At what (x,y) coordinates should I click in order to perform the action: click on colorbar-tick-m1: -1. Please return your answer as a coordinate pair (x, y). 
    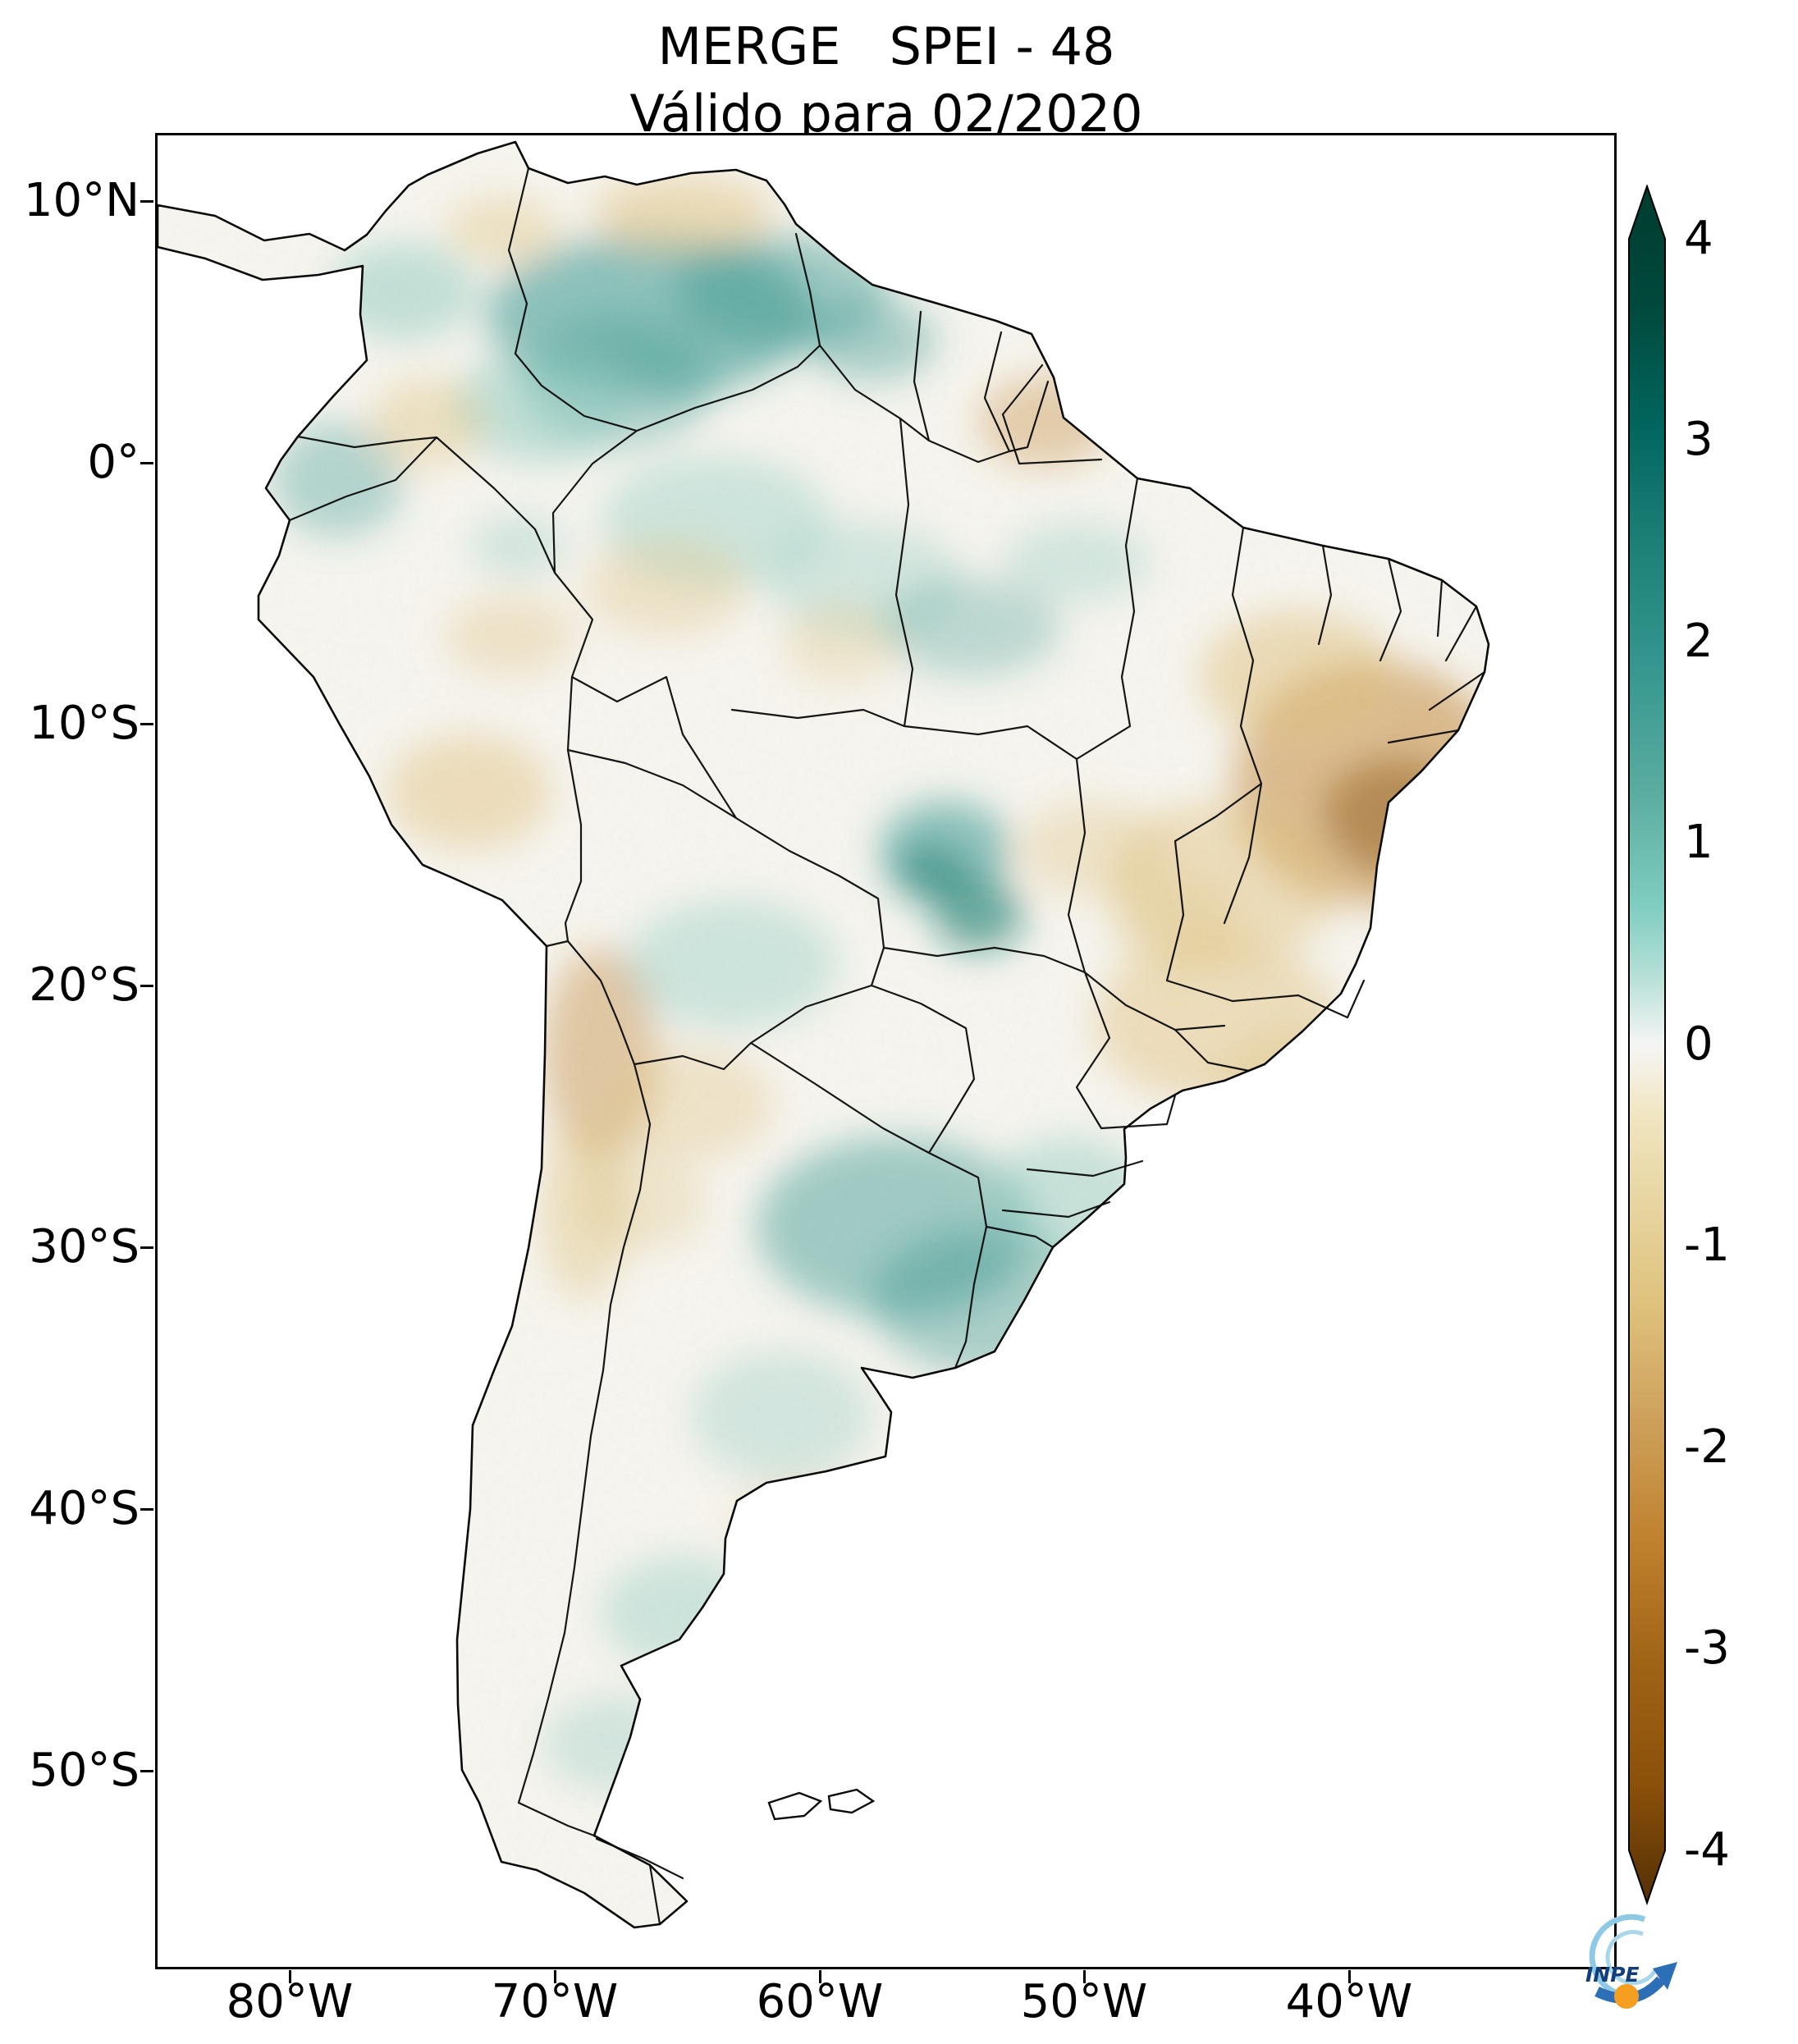
    Looking at the image, I should click on (1707, 1245).